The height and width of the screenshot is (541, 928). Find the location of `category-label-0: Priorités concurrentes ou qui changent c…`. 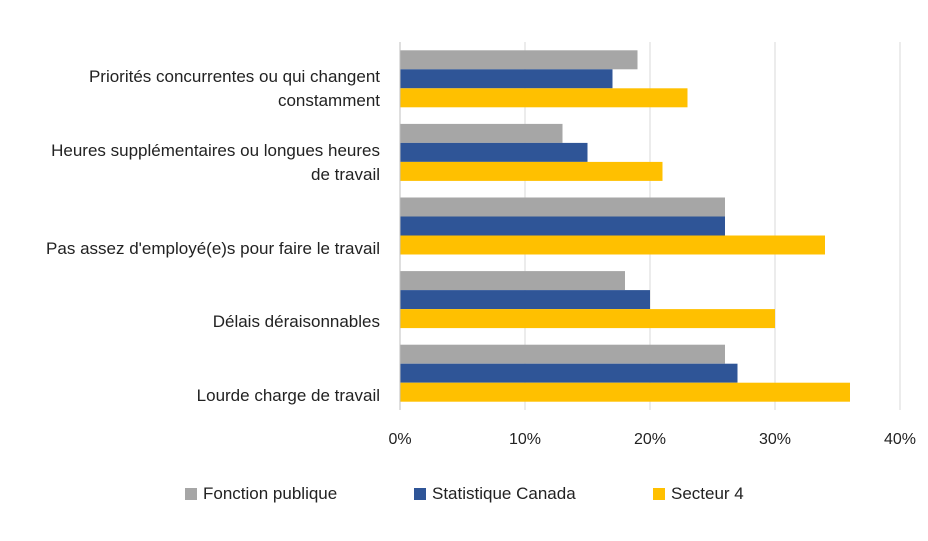

category-label-0: Priorités concurrentes ou qui changent c… is located at coordinates (190, 89).